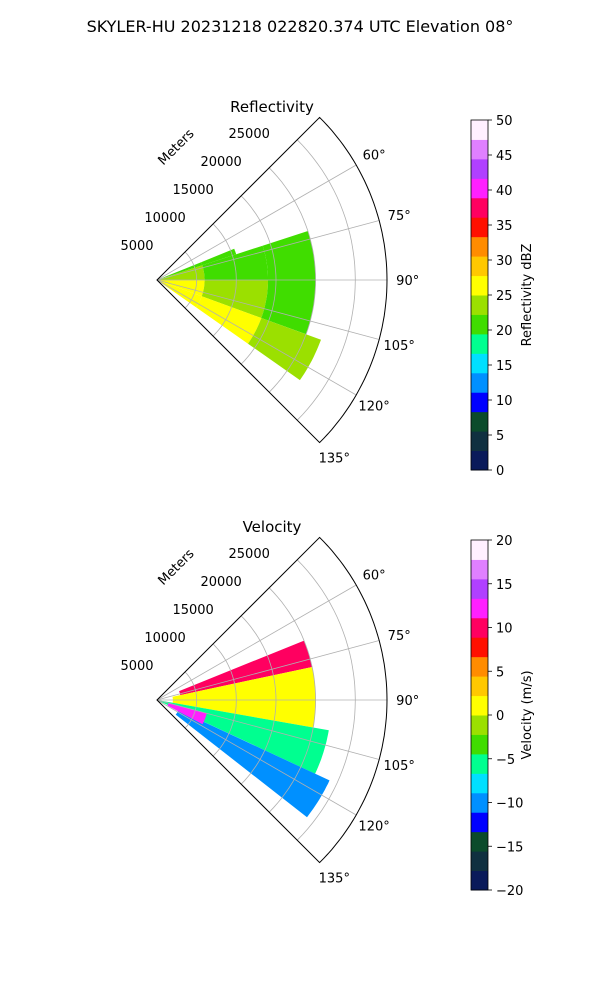 The height and width of the screenshot is (1000, 600). What do you see at coordinates (272, 107) in the screenshot?
I see `panel-title: Reflectivity` at bounding box center [272, 107].